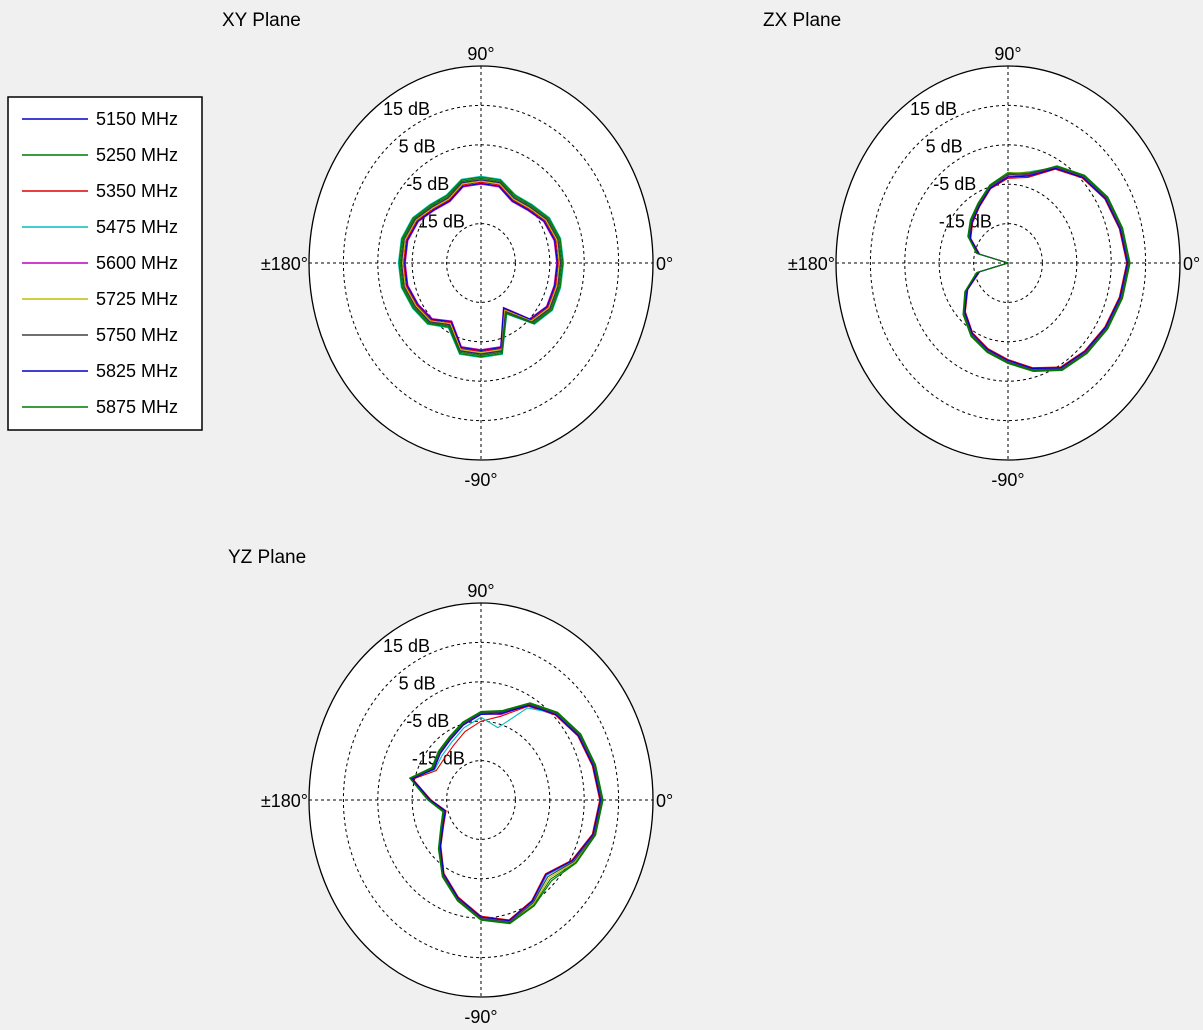  I want to click on legend-label: 5750 MHz, so click(137, 335).